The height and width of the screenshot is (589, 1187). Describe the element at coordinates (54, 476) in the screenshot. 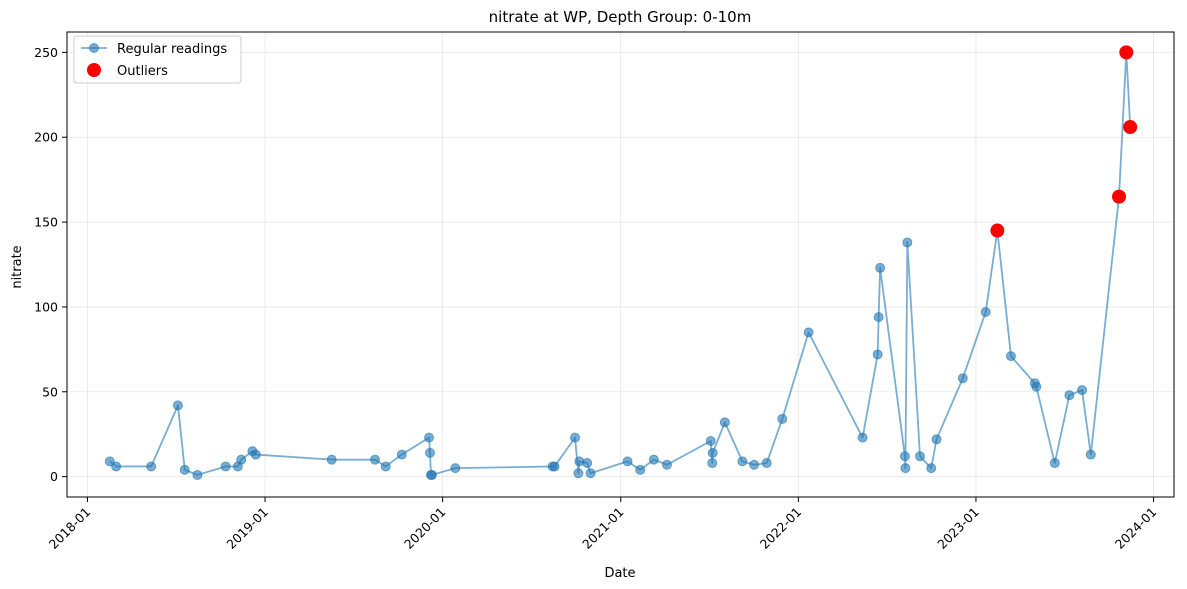

I see `y-tick-label: 0` at that location.